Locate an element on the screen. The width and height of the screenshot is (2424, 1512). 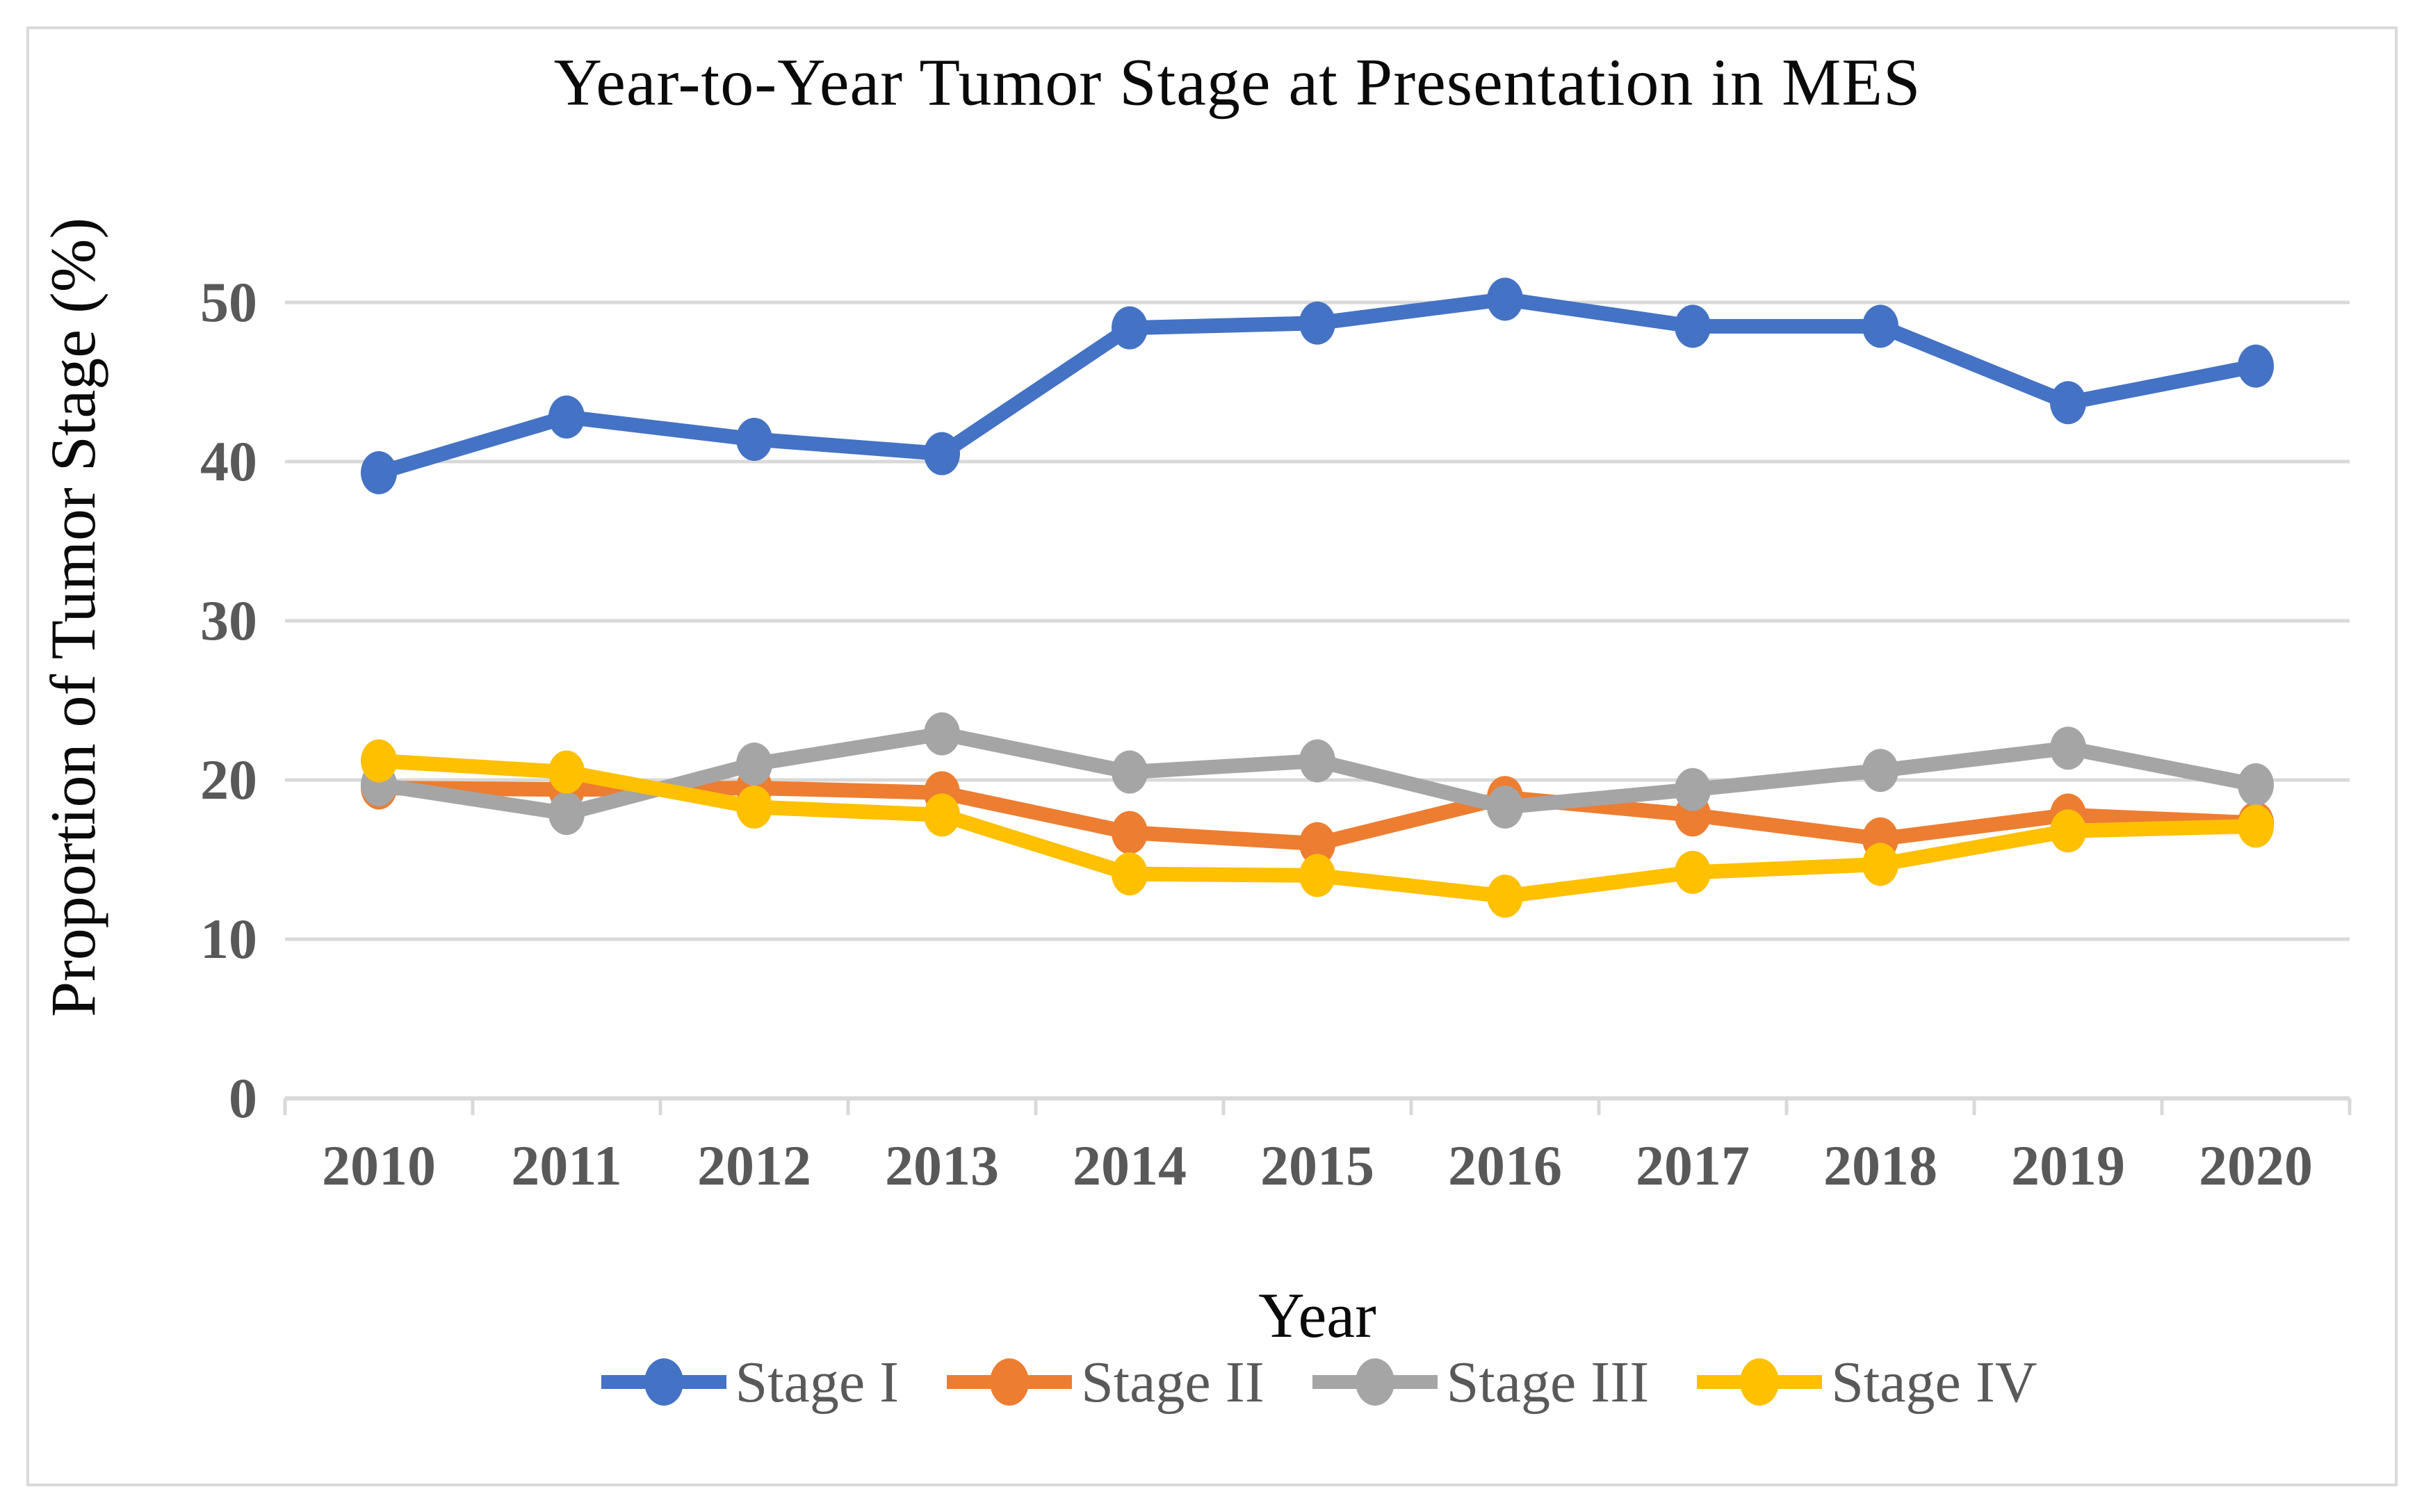
legend-label: Stage III is located at coordinates (1548, 1382).